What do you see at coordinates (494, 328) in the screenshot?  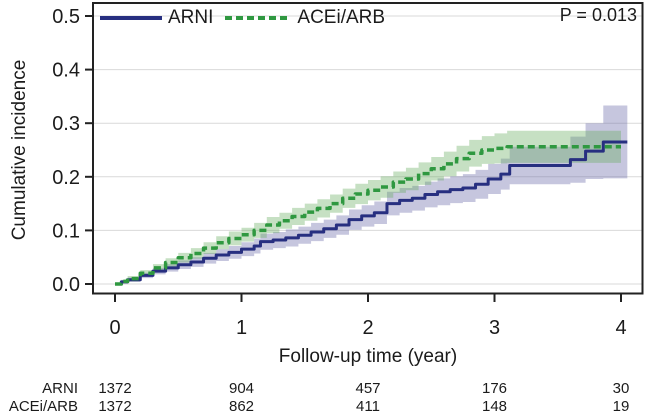 I see `x-tick-label: 3` at bounding box center [494, 328].